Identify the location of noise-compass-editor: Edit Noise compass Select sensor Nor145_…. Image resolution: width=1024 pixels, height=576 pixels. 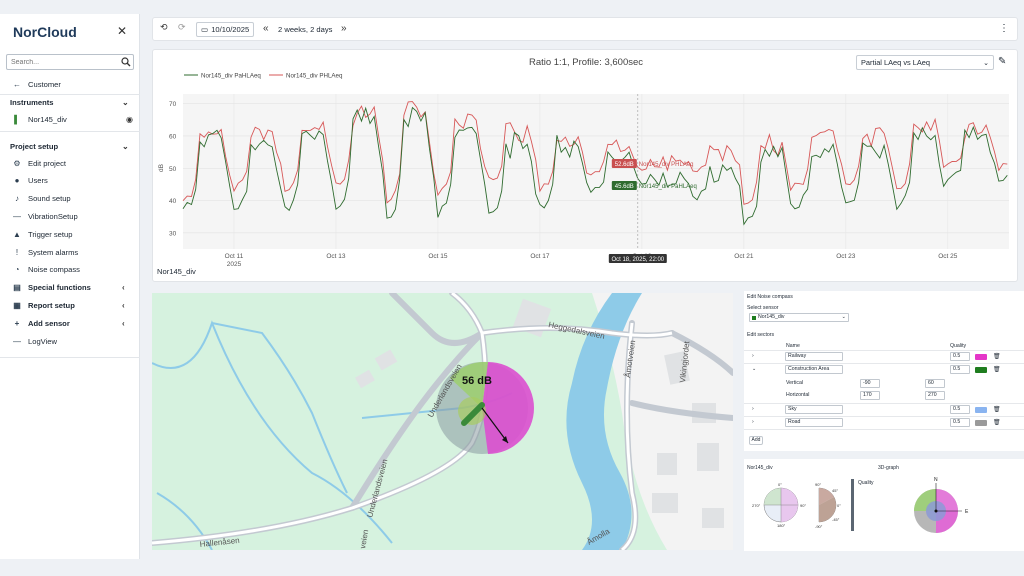
(884, 371).